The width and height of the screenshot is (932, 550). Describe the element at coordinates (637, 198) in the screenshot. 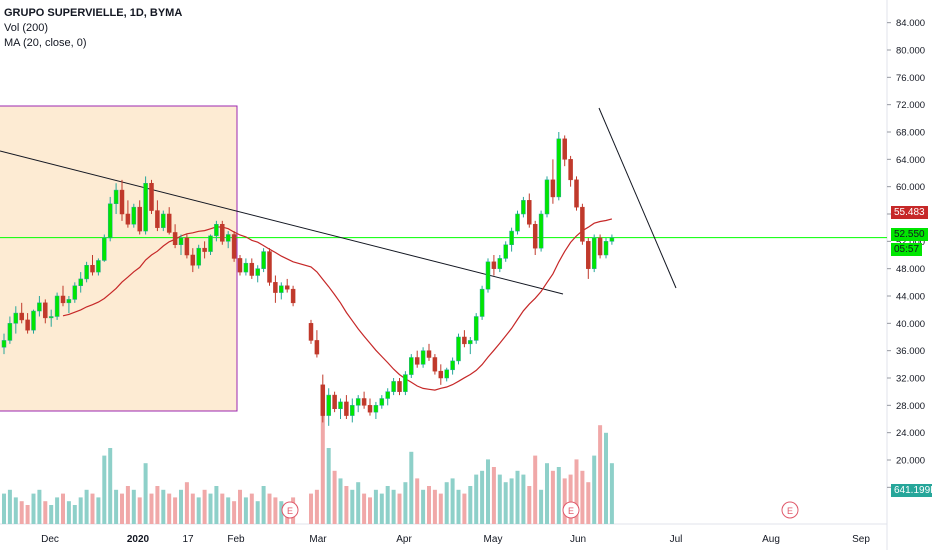

I see `trend-line-short` at that location.